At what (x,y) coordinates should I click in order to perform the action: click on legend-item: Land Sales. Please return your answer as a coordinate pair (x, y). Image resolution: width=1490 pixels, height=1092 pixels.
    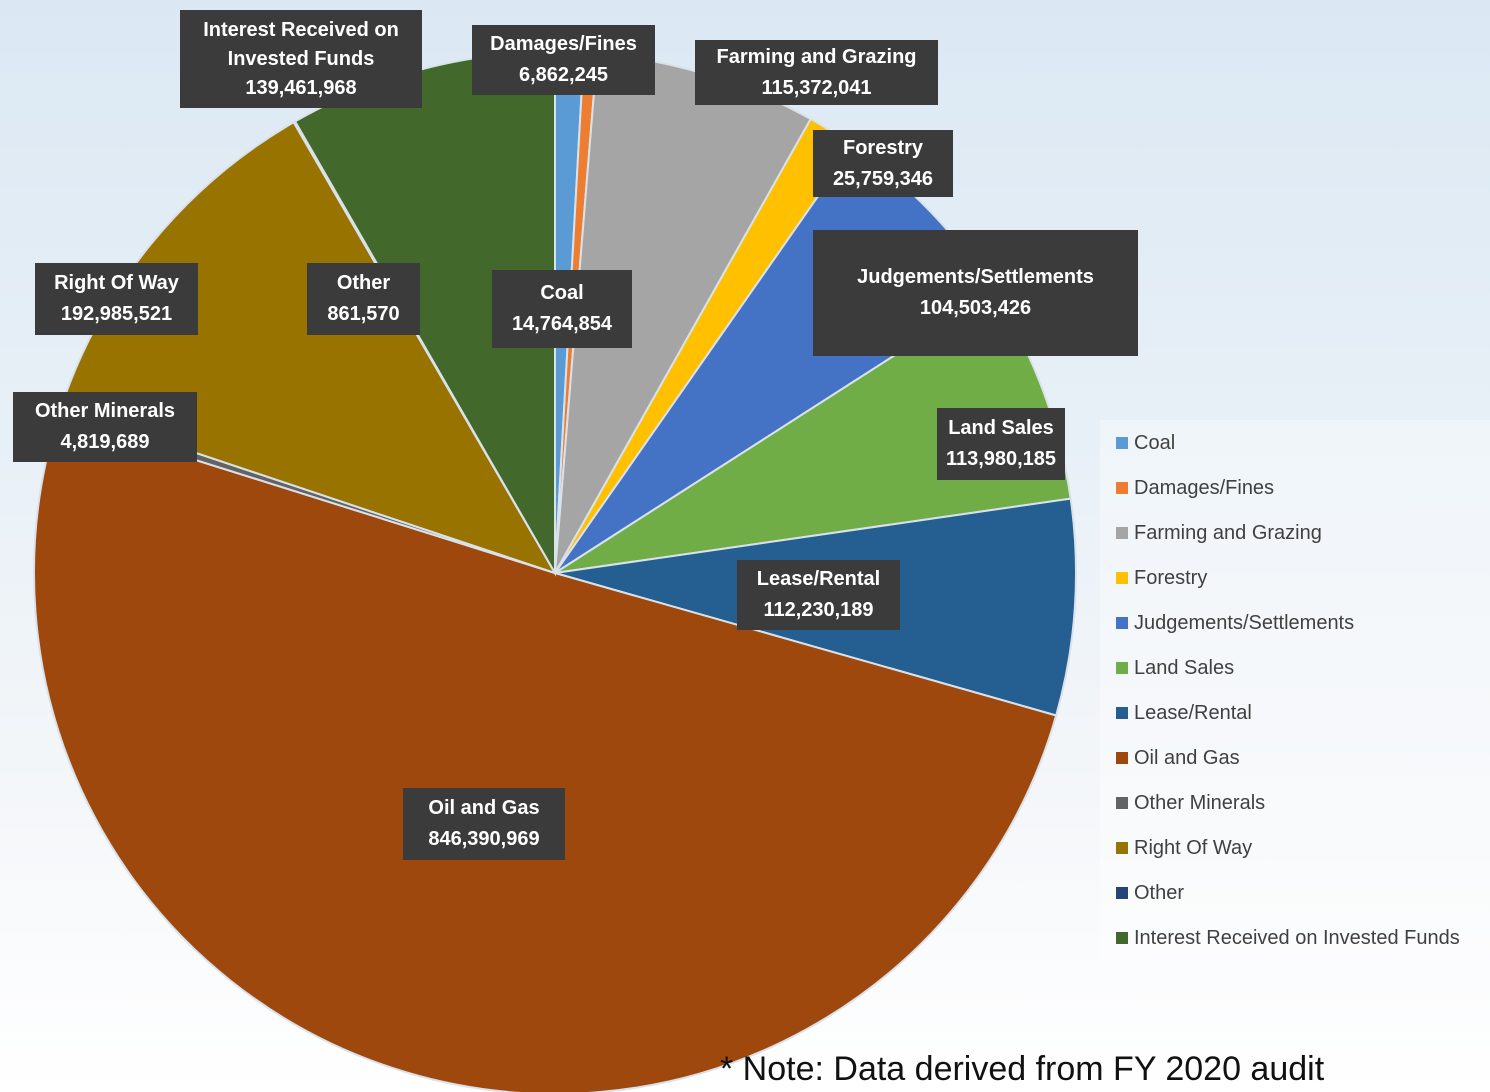
    Looking at the image, I should click on (1175, 668).